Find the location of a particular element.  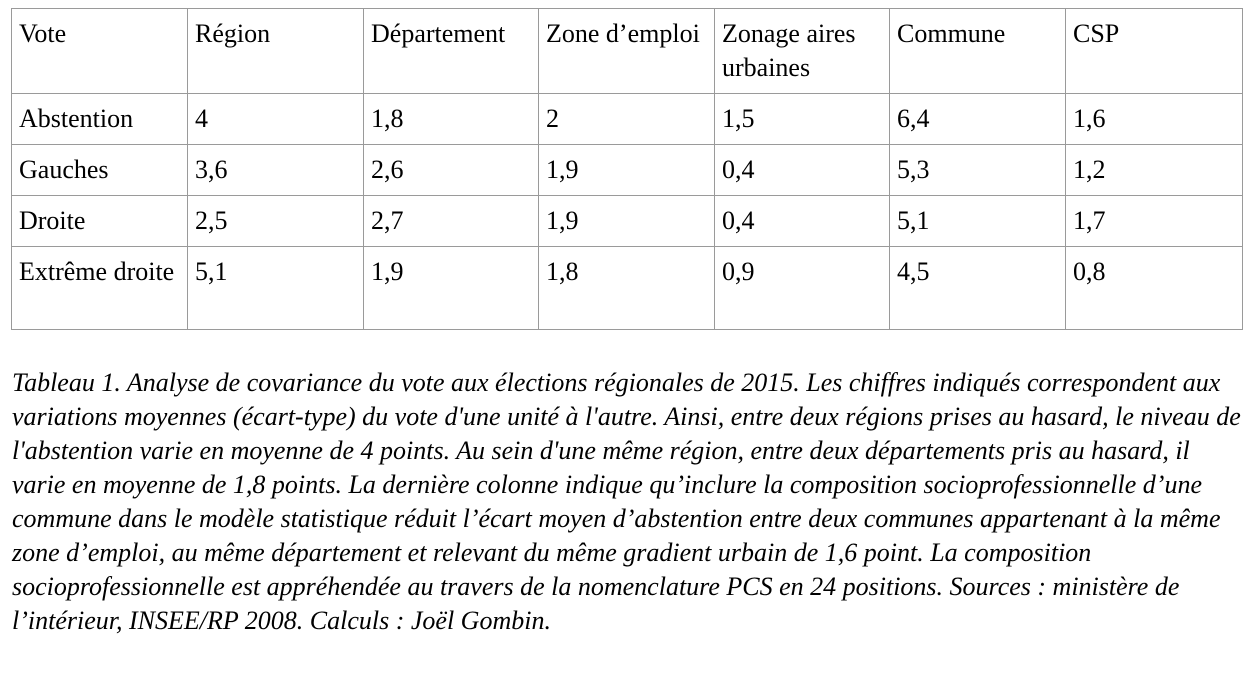

table-row: Droite 2,5 2,7 1,9 0,4 5,1 1,7 is located at coordinates (627, 221).